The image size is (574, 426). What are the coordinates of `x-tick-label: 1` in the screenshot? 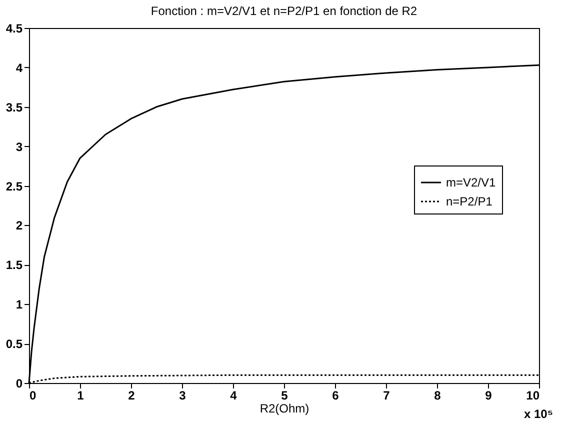 It's located at (80, 395).